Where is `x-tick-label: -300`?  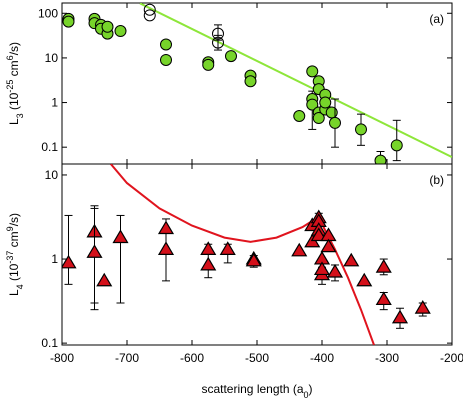 x-tick-label: -300 is located at coordinates (387, 358).